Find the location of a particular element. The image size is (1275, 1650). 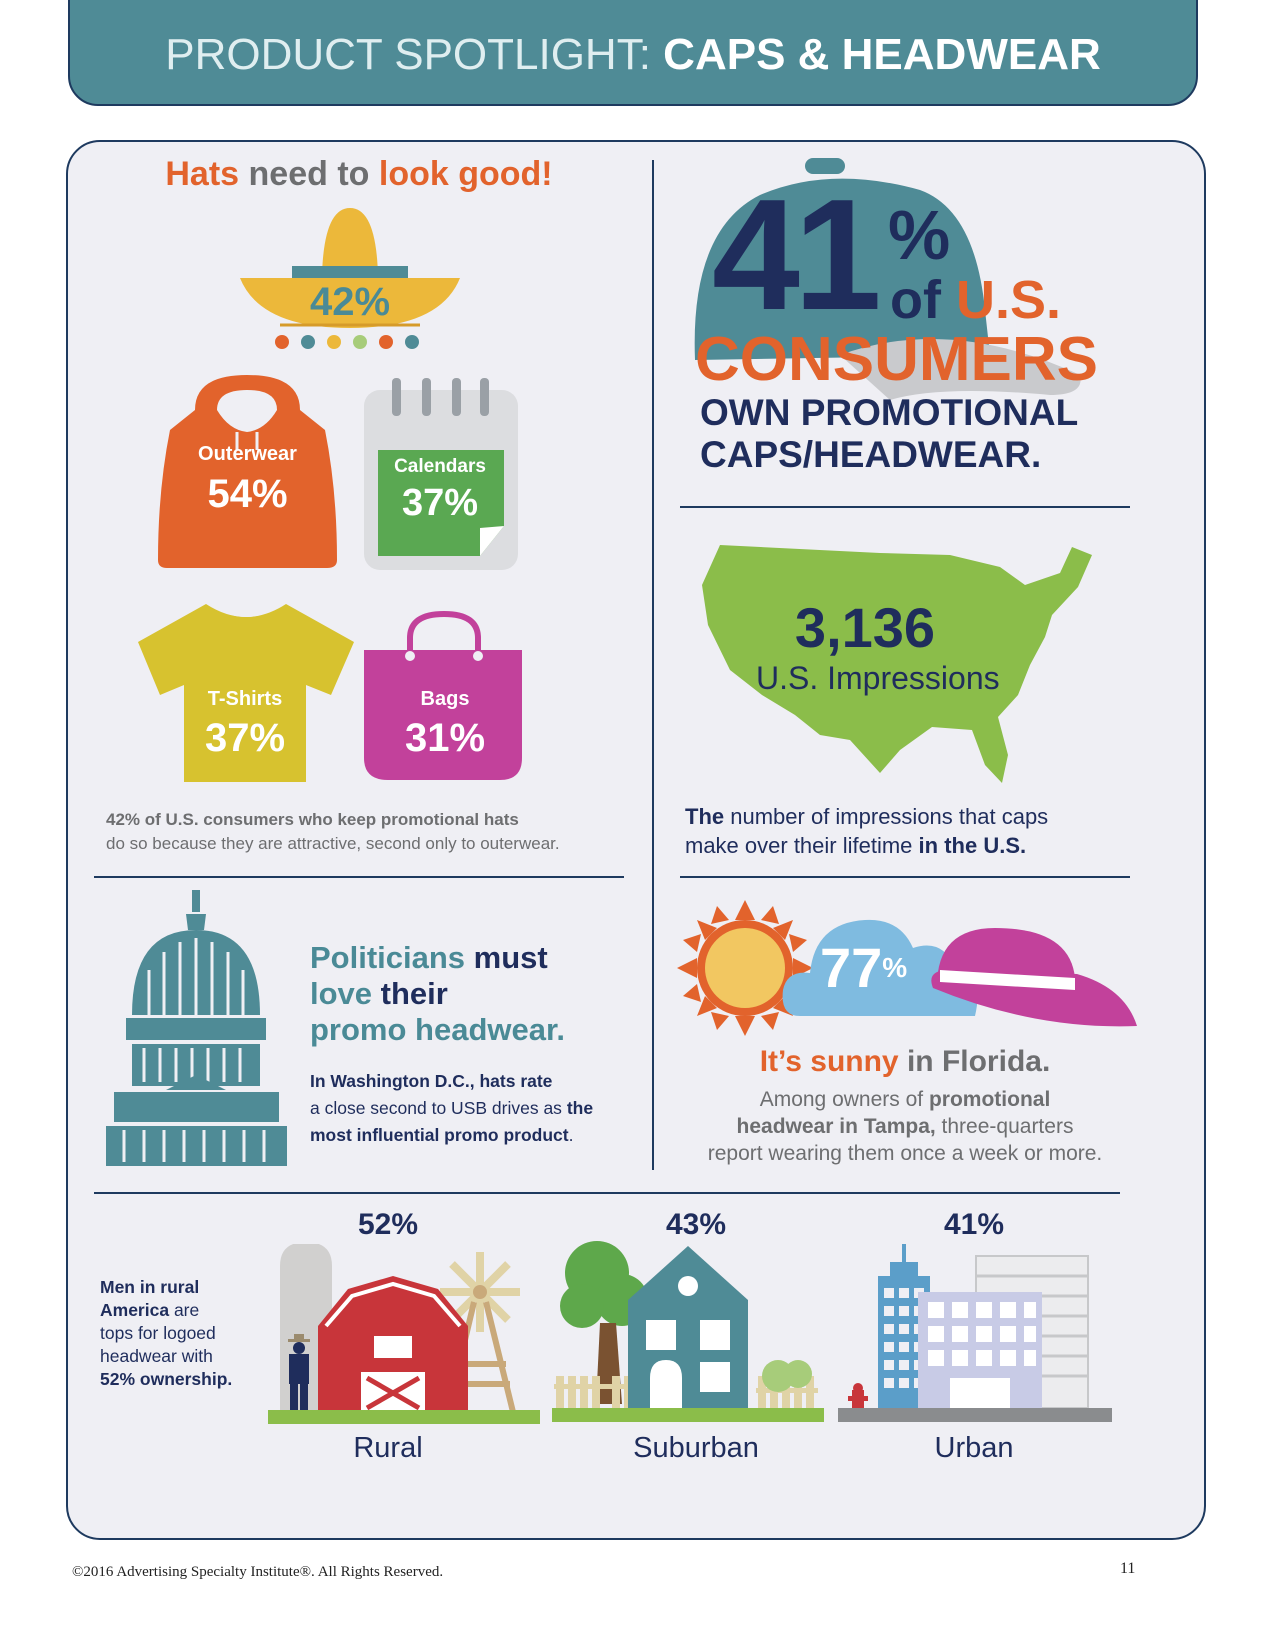

tshirt-icon is located at coordinates (246, 692).